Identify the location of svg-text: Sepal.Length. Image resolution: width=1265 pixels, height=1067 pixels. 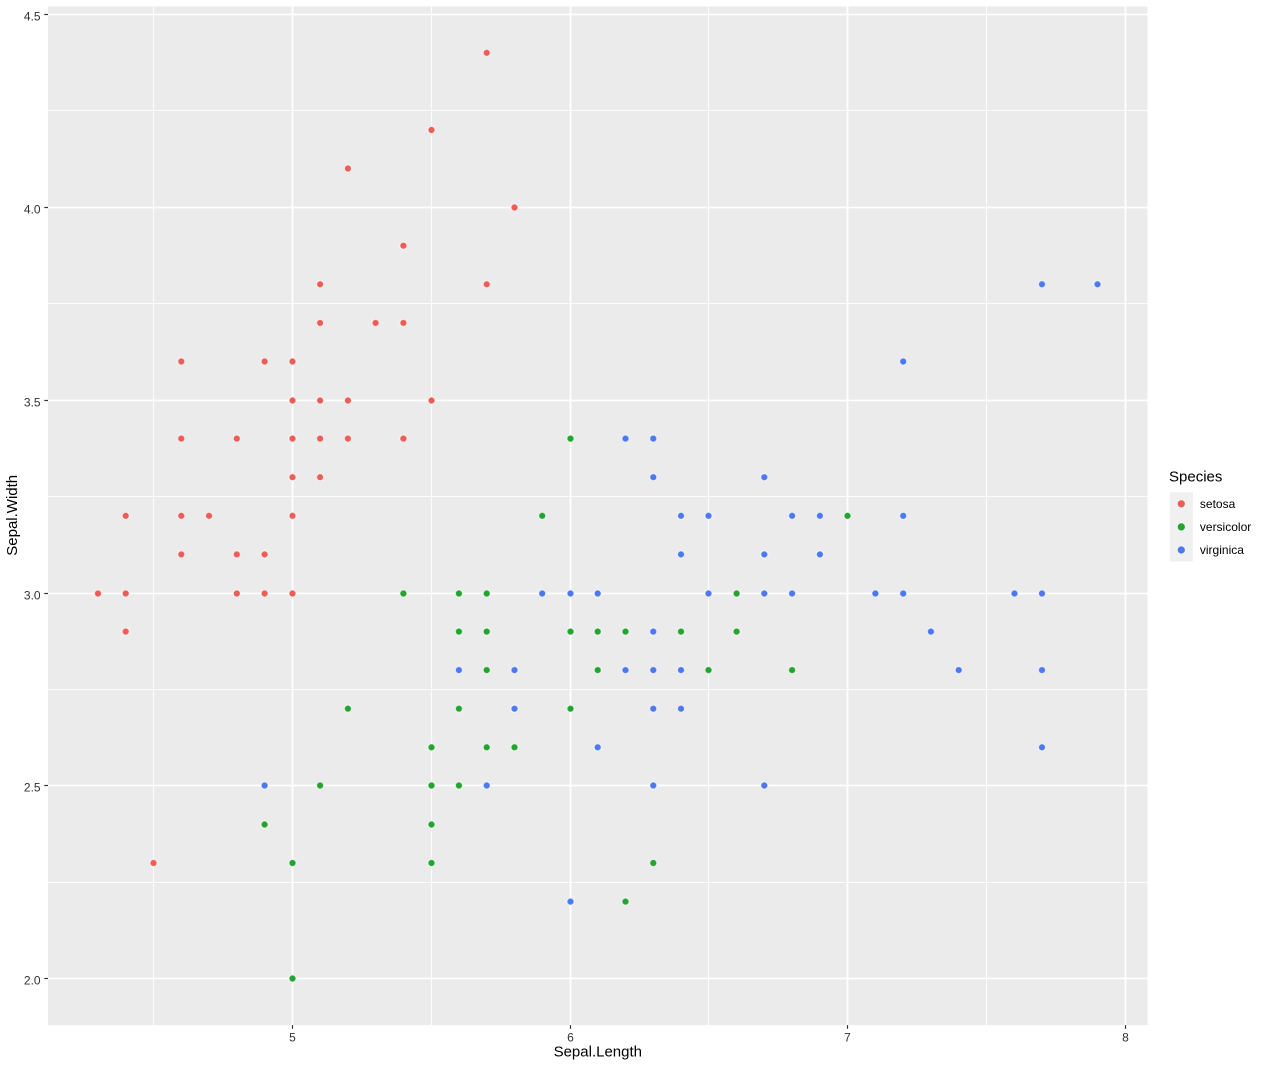
(598, 1052).